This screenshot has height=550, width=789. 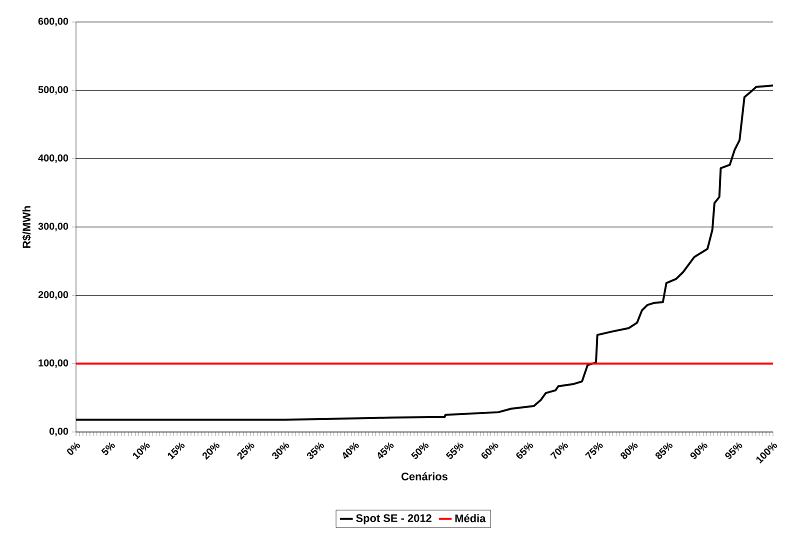 I want to click on x-tick-label: 45%, so click(x=386, y=450).